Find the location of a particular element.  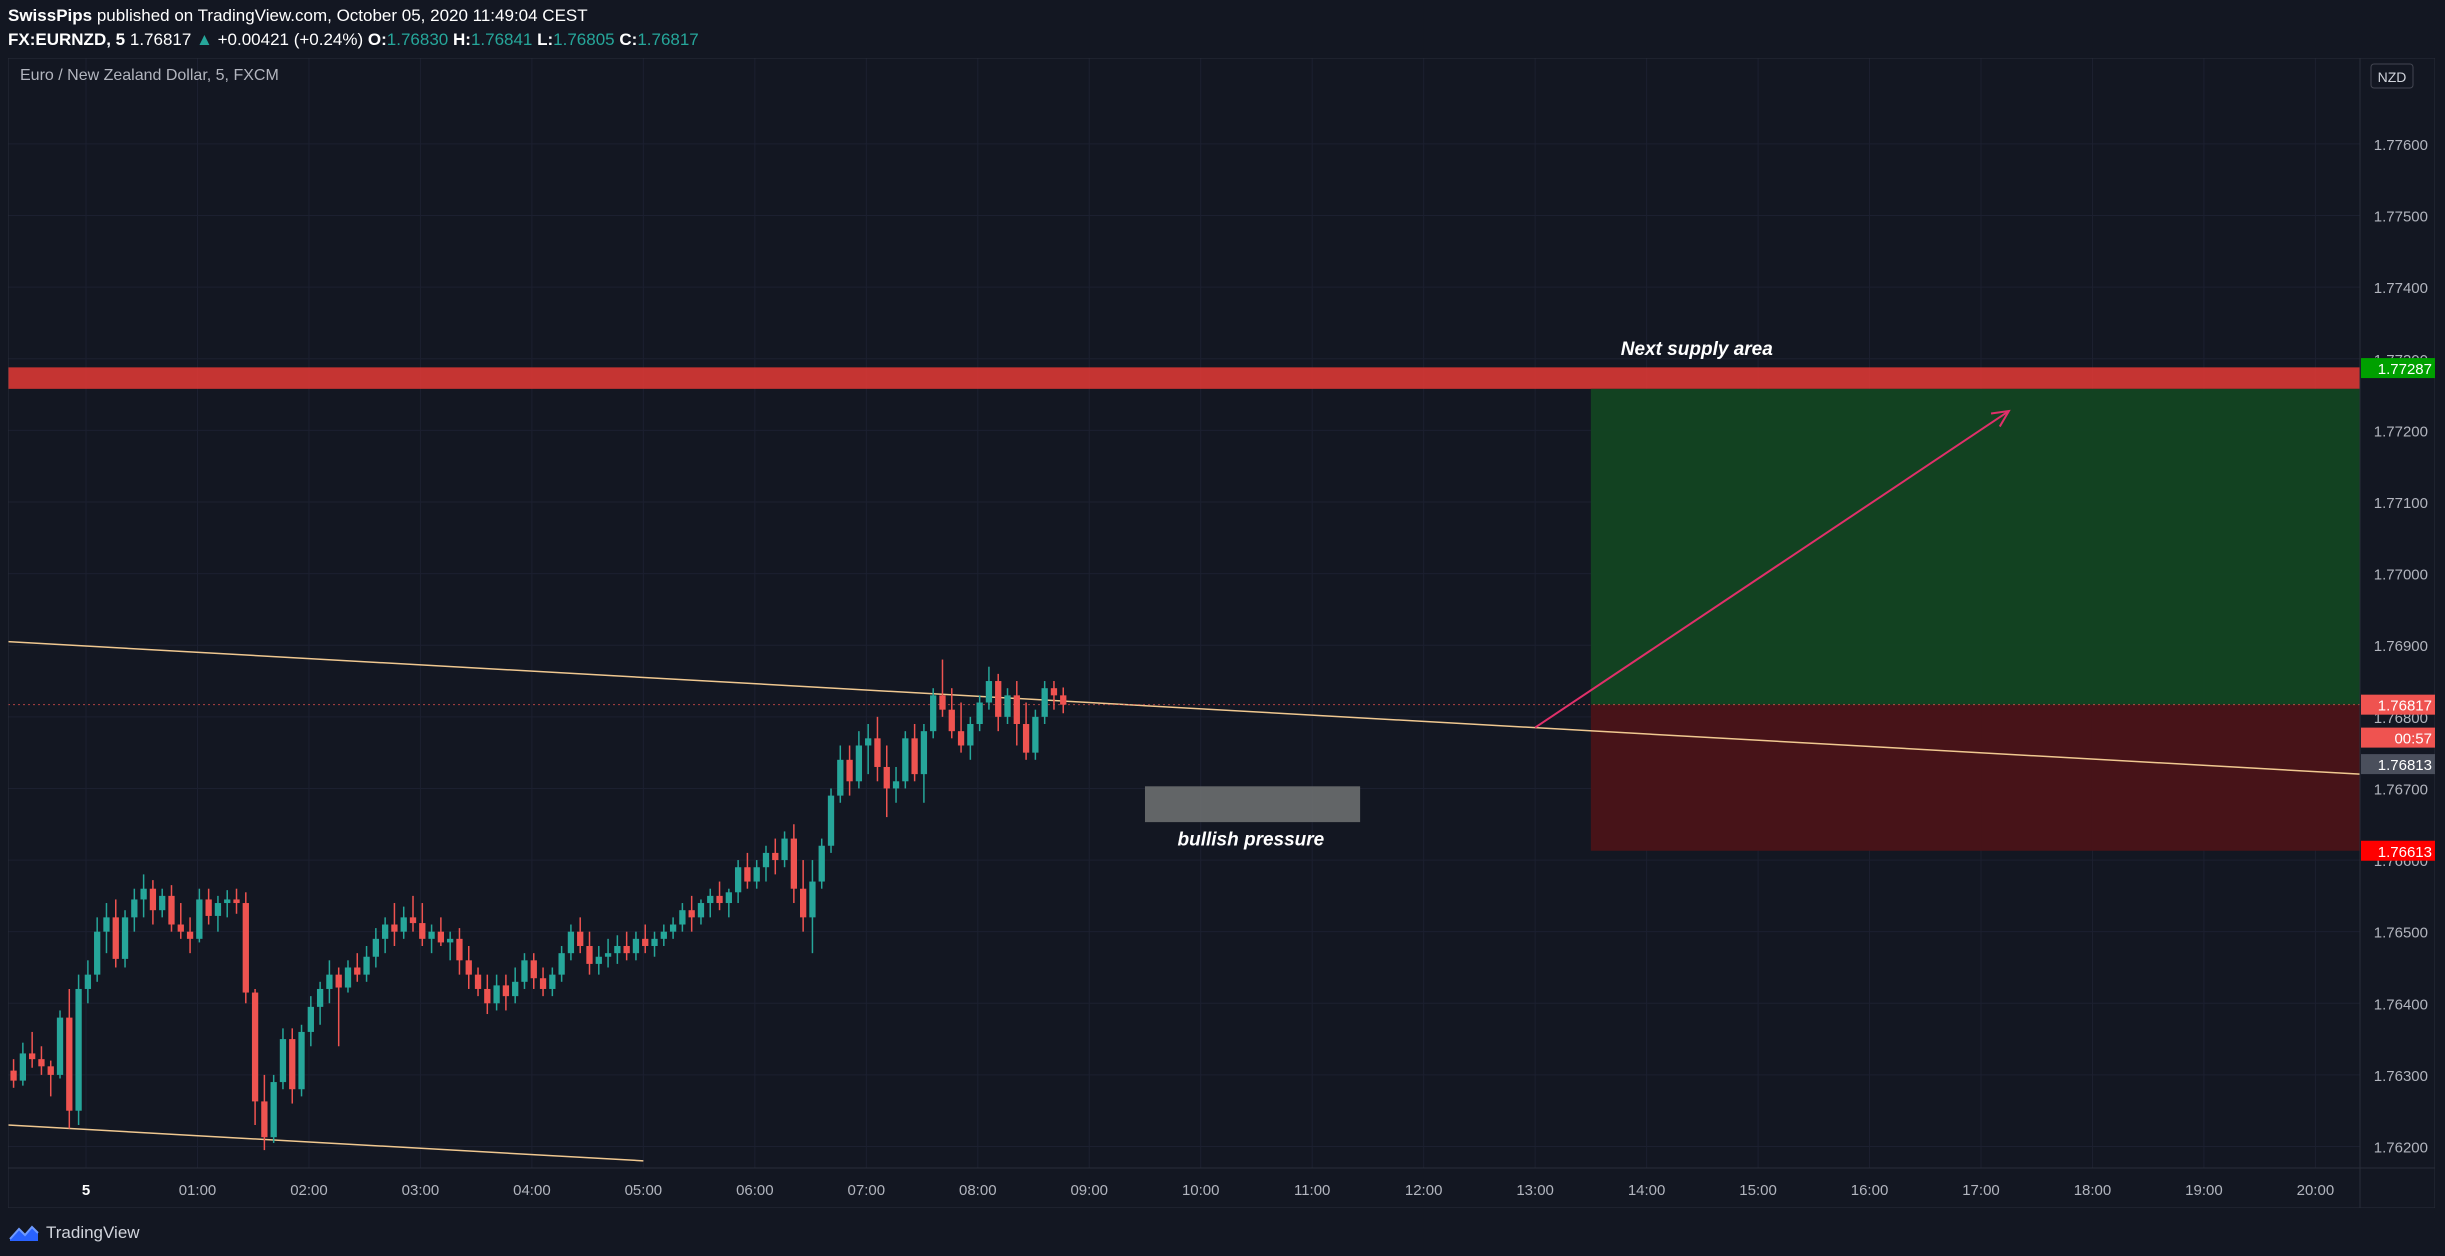

price-tick-label: 1.77600 is located at coordinates (2401, 145).